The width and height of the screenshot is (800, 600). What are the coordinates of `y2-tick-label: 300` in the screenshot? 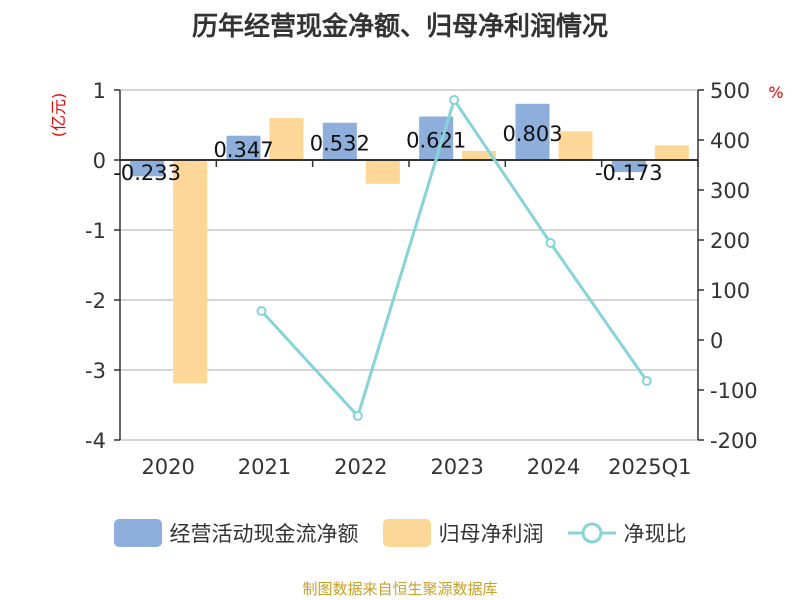 It's located at (730, 191).